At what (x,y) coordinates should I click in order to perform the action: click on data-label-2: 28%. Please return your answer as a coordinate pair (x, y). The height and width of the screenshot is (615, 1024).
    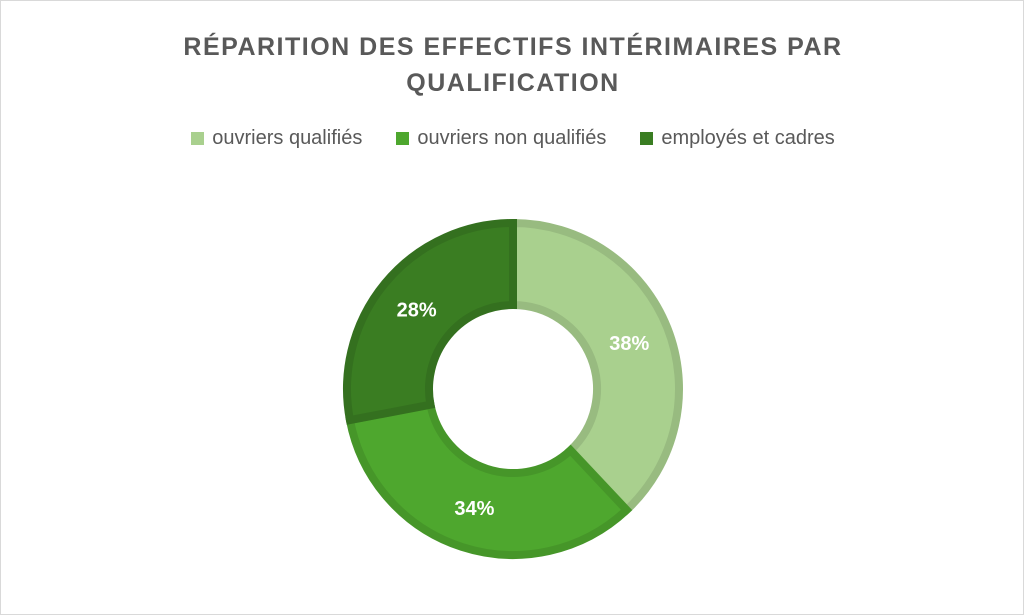
    Looking at the image, I should click on (417, 310).